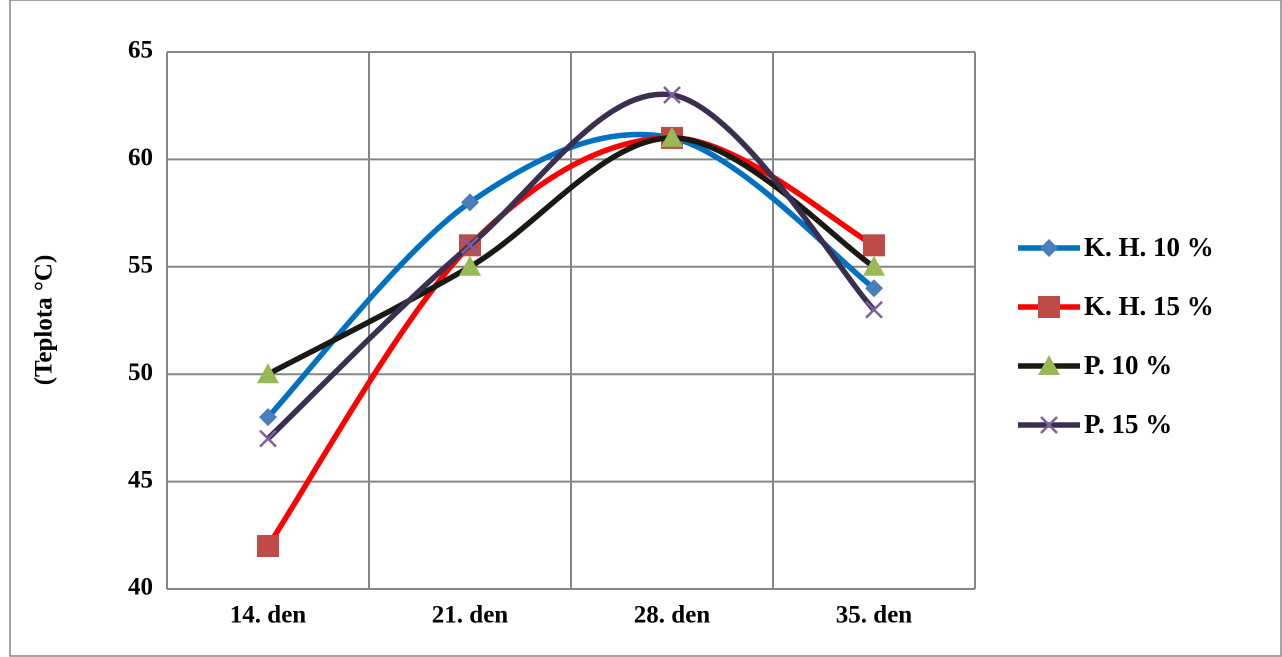 The height and width of the screenshot is (657, 1282). Describe the element at coordinates (44, 320) in the screenshot. I see `y-axis-label: (Teplota °C)` at that location.